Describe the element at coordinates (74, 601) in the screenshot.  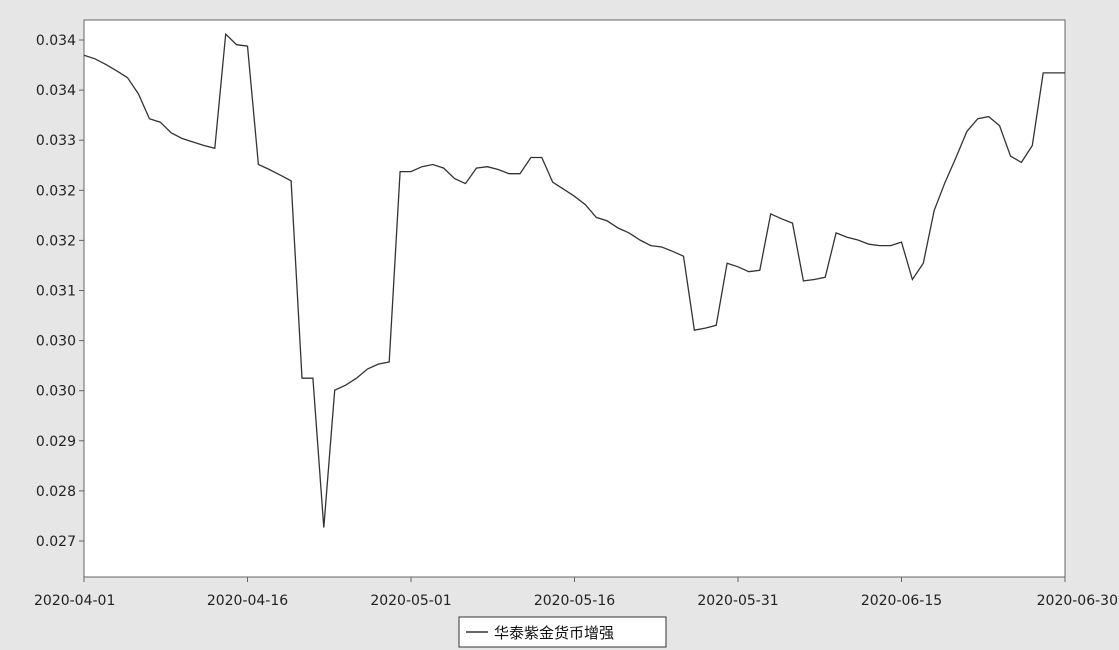
I see `x-tick-label: 2020-04-01` at that location.